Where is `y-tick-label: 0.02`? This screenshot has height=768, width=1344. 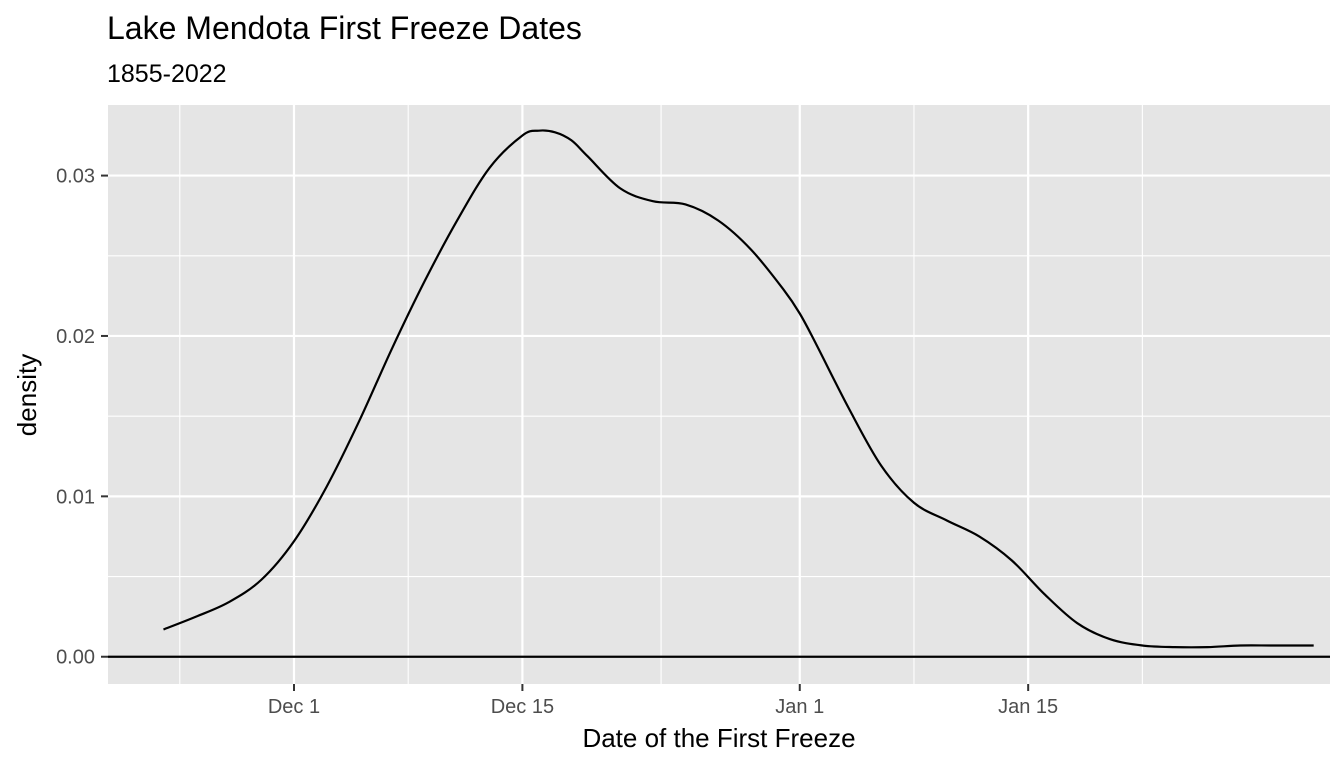 y-tick-label: 0.02 is located at coordinates (75, 337).